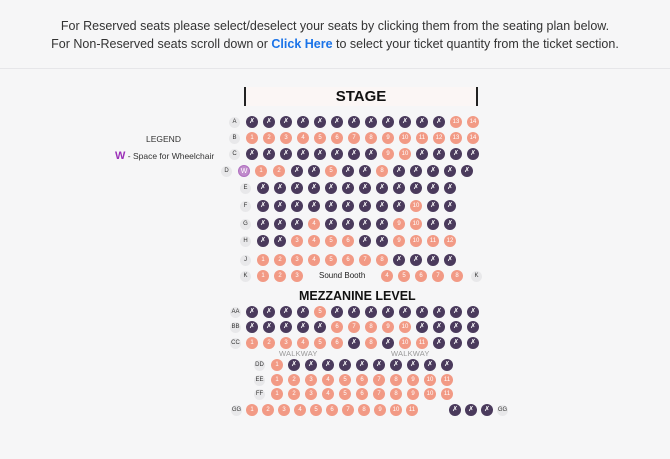  What do you see at coordinates (450, 241) in the screenshot?
I see `seat-available: 12` at bounding box center [450, 241].